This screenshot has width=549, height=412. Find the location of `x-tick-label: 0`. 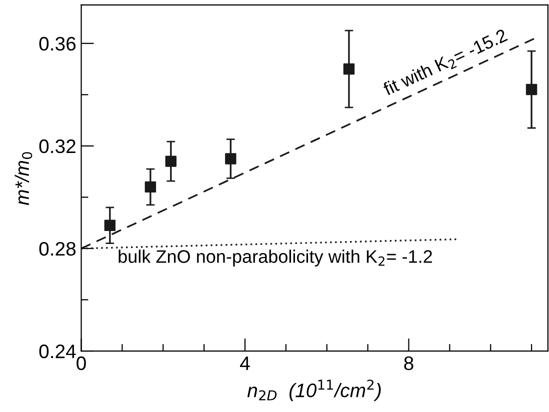

x-tick-label: 0 is located at coordinates (81, 363).